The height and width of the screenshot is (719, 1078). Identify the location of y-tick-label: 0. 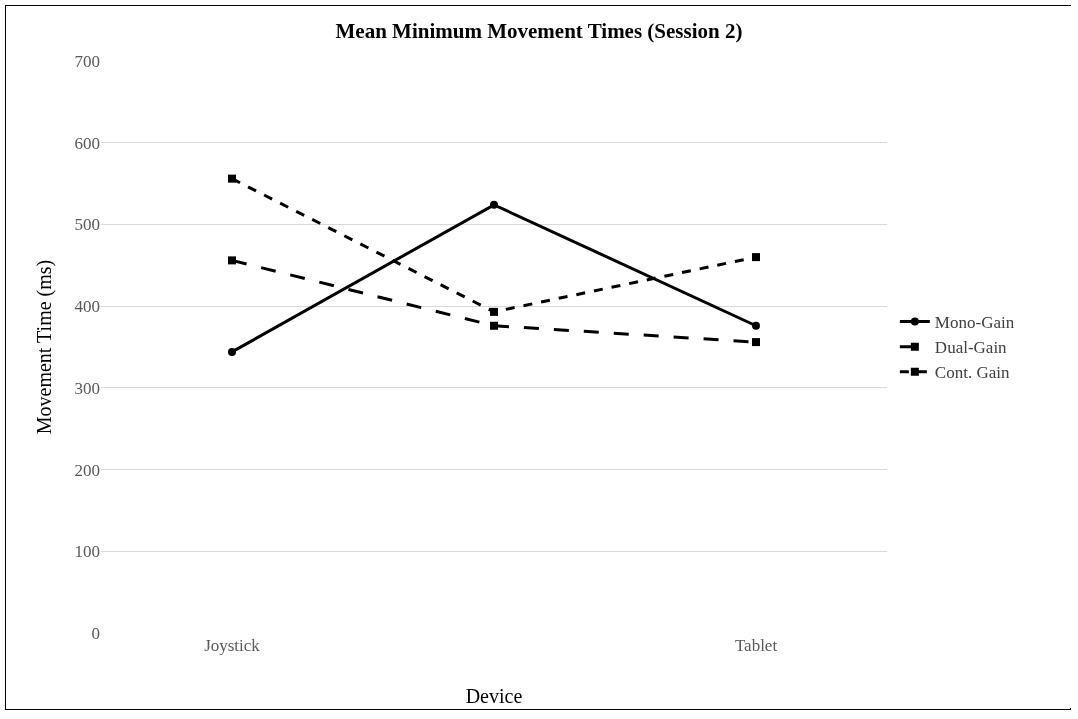
(95, 633).